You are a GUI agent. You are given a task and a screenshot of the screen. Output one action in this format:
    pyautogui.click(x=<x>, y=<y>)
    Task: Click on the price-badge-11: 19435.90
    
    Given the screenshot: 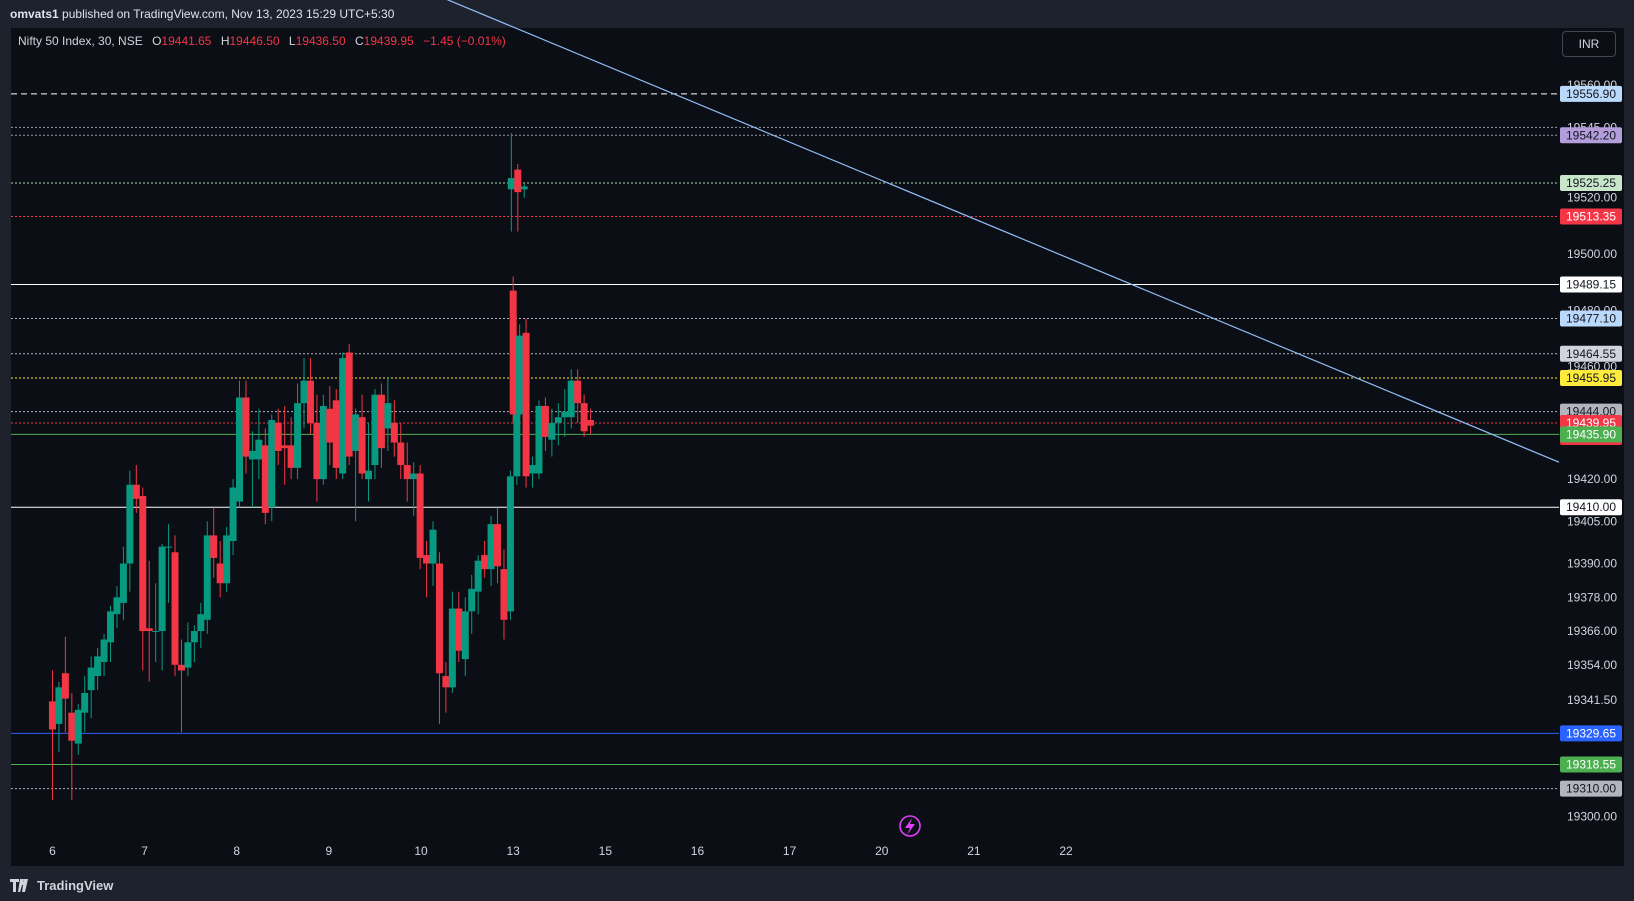 What is the action you would take?
    pyautogui.click(x=1591, y=434)
    